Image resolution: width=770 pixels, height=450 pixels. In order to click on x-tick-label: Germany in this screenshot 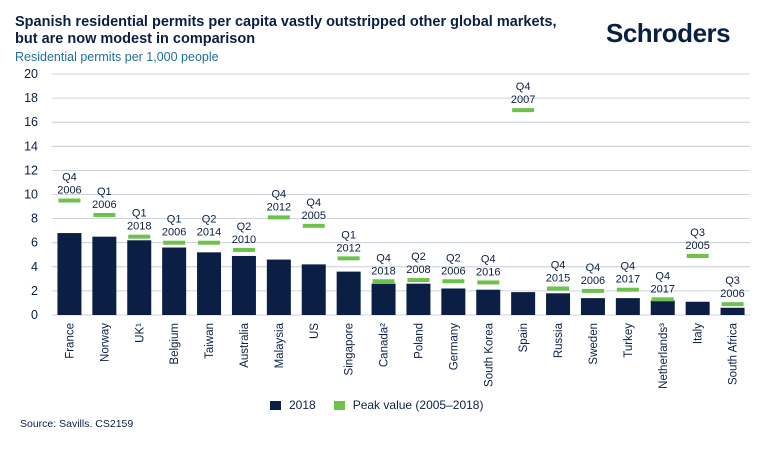, I will do `click(454, 347)`.